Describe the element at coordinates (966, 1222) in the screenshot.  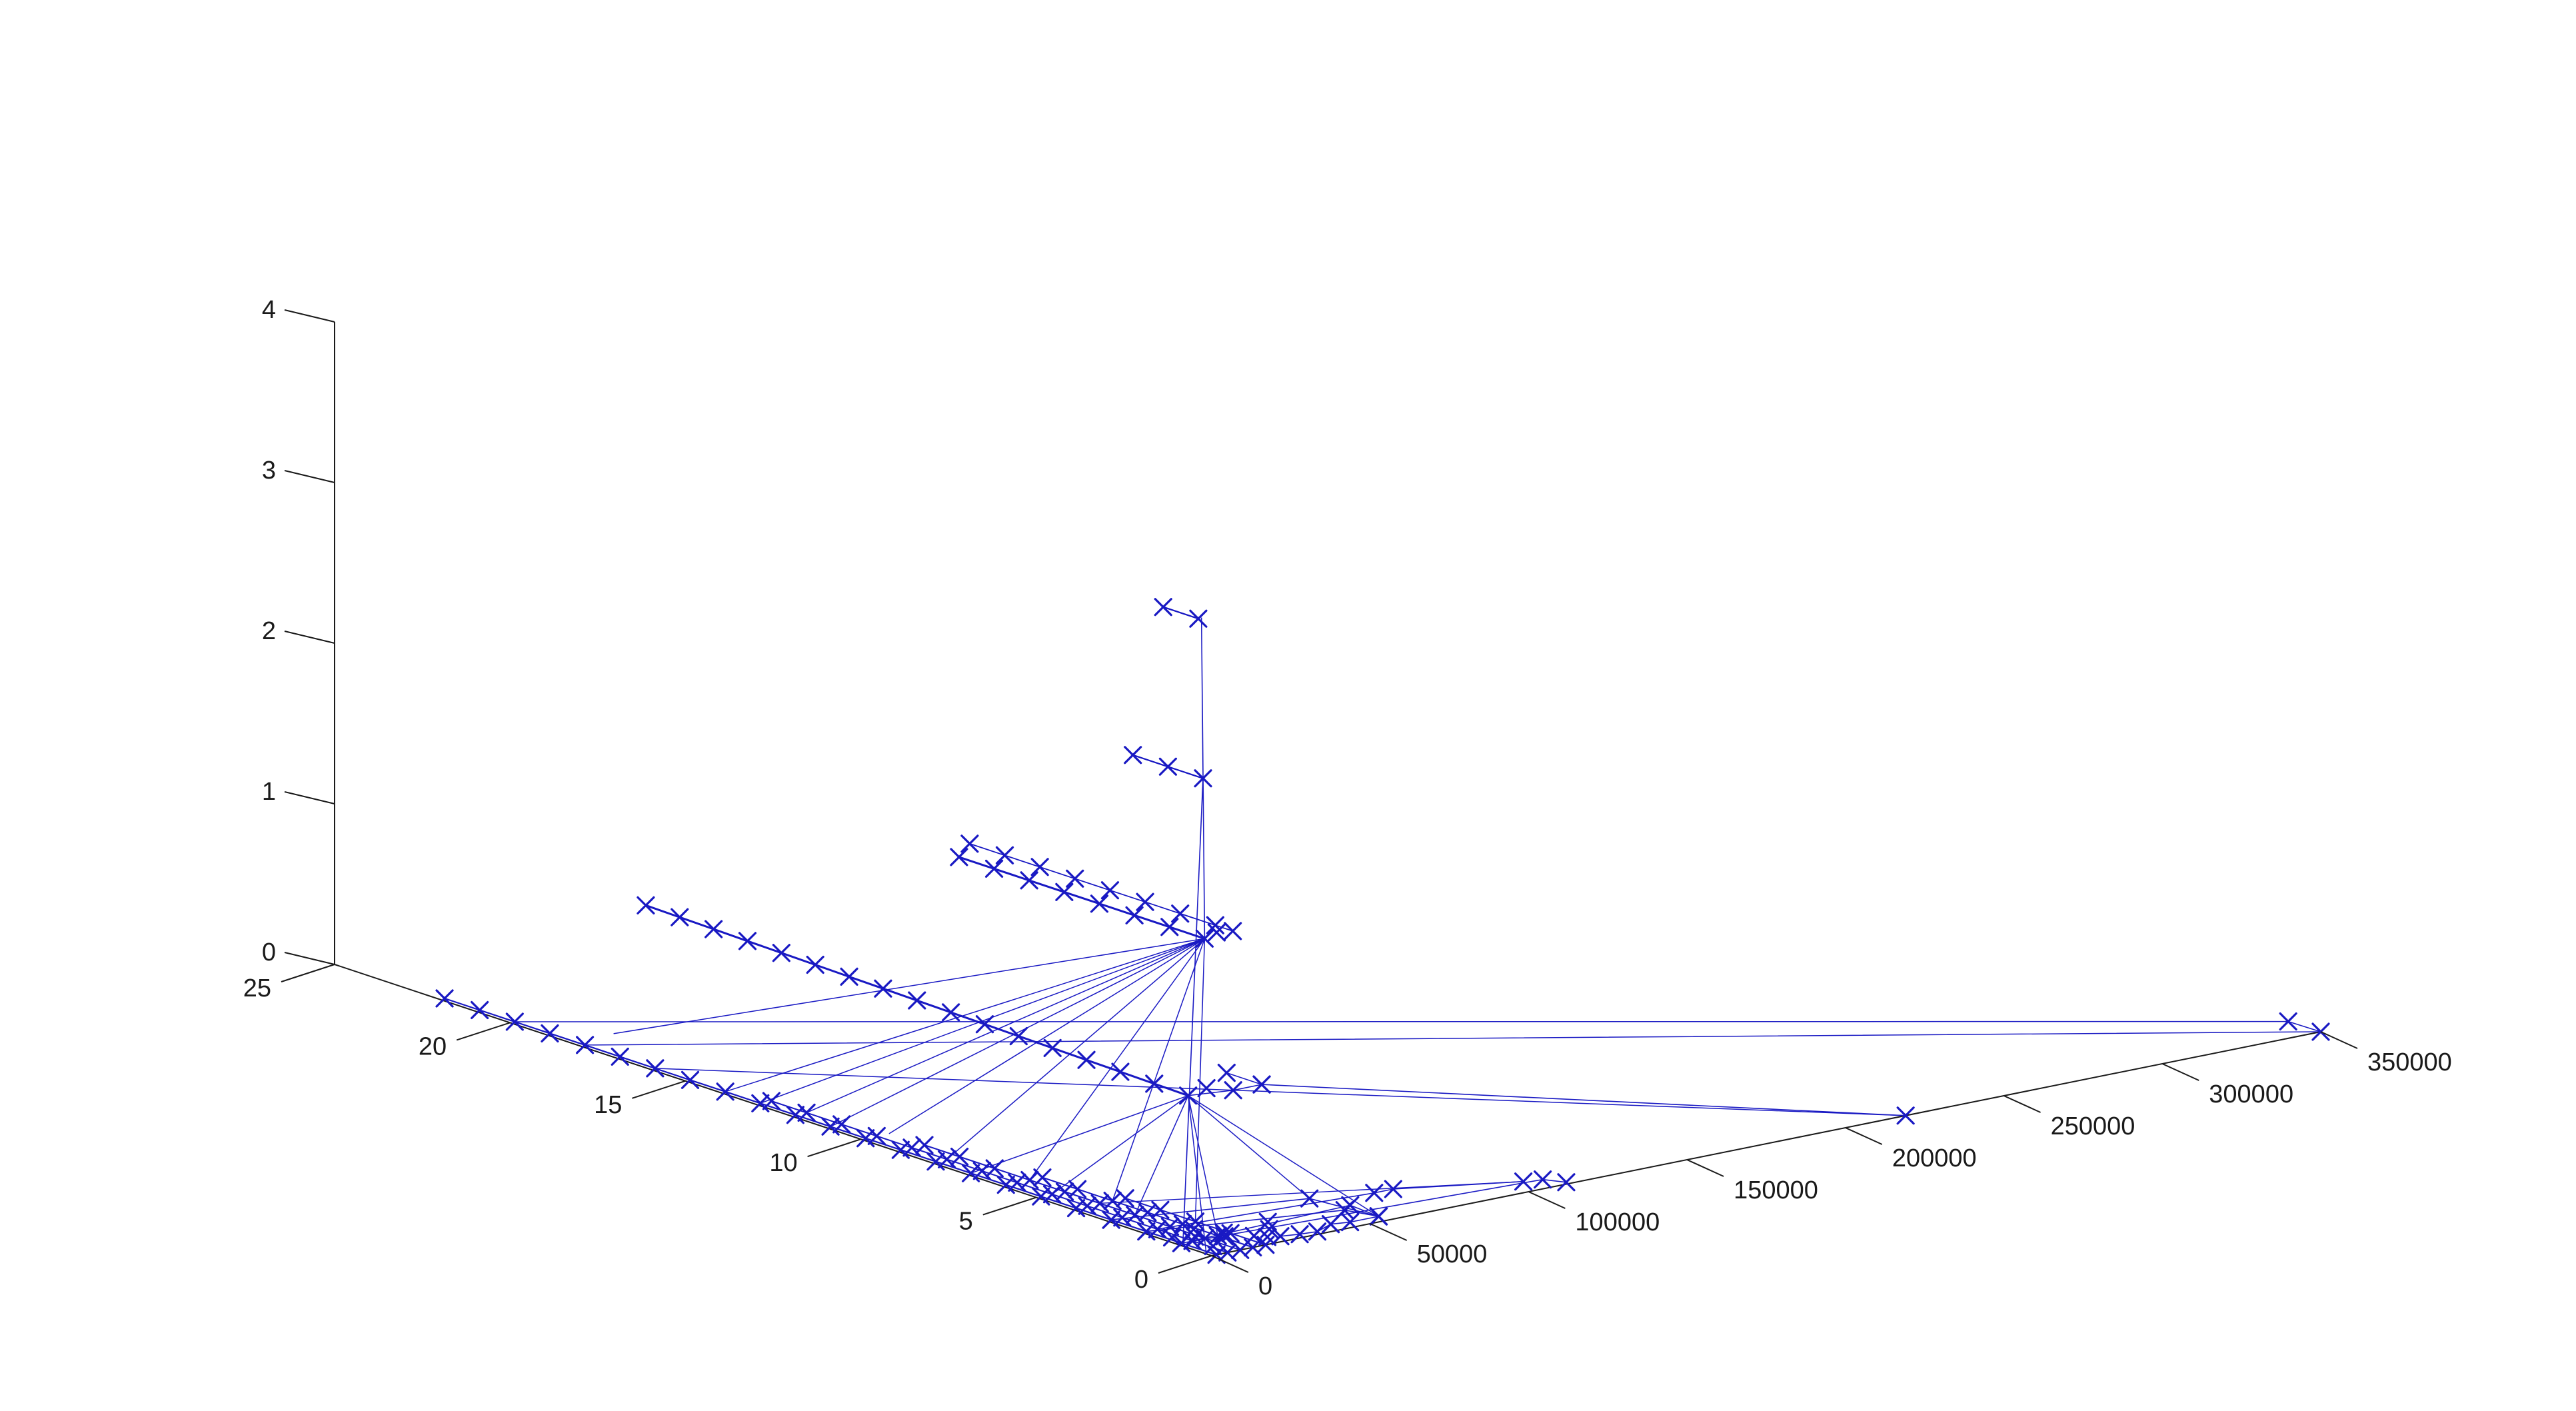
I see `y-axis-tick-label: 5` at that location.